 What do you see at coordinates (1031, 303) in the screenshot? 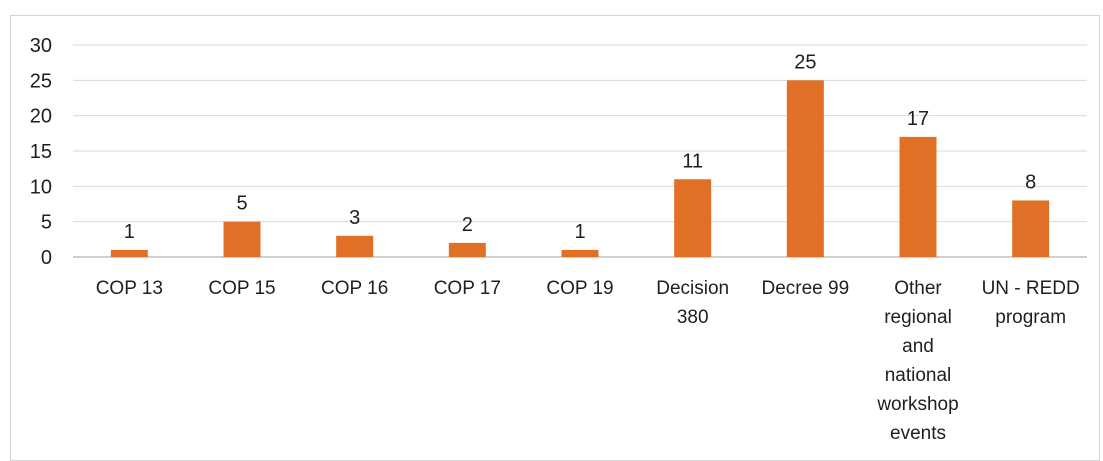
I see `x-tick-label-8: UN - REDD program` at bounding box center [1031, 303].